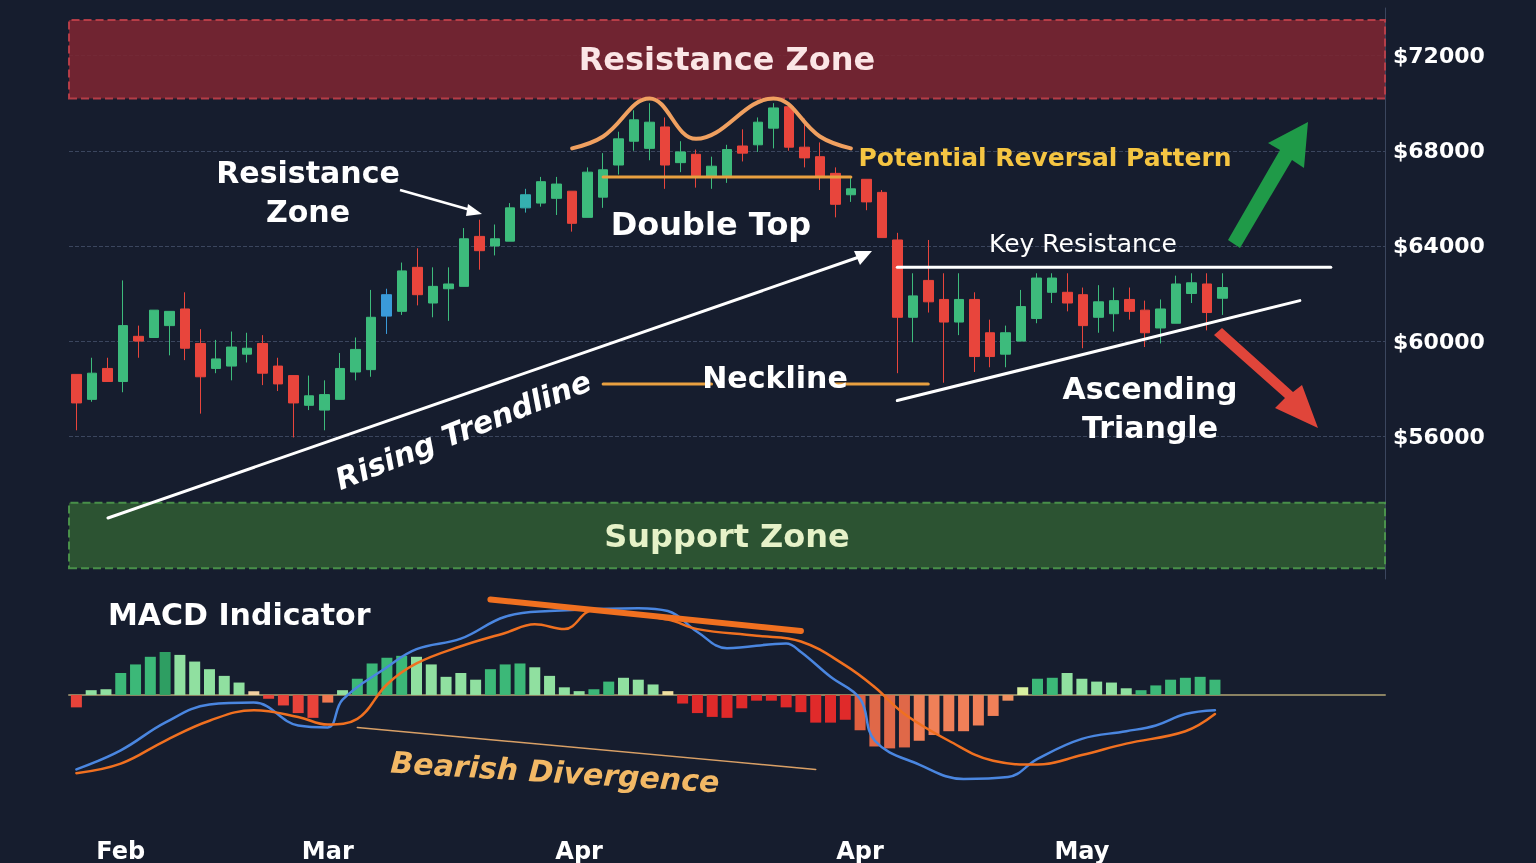  Describe the element at coordinates (239, 614) in the screenshot. I see `chart-title: MACD Indicator` at that location.